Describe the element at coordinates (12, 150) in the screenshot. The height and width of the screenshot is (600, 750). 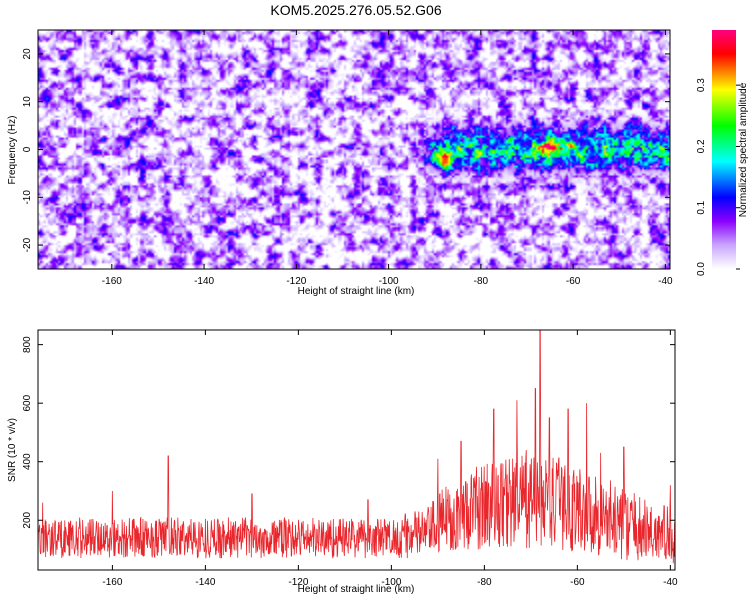
I see `spectrogram-y-label: Frequency (Hz)` at that location.